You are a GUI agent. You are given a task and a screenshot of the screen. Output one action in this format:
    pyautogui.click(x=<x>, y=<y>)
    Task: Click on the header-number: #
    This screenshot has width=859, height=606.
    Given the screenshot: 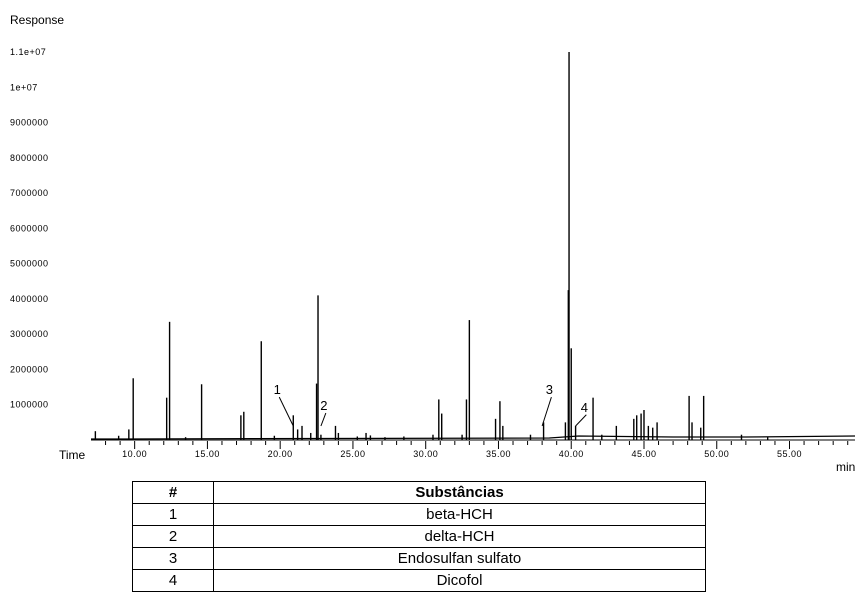 What is the action you would take?
    pyautogui.click(x=173, y=492)
    